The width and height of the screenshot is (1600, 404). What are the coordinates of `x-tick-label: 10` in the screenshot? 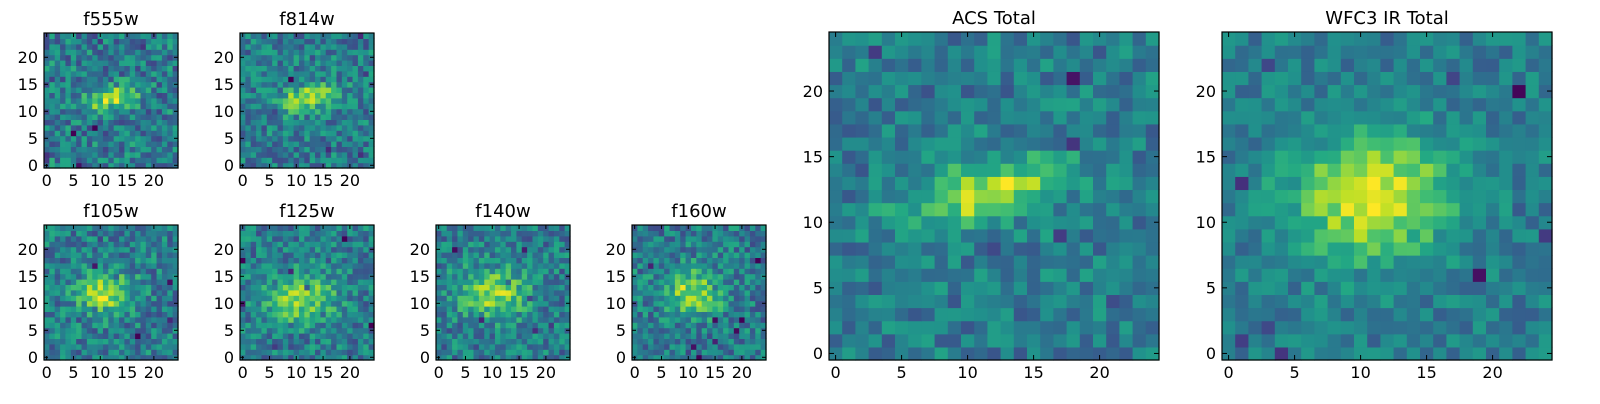 It's located at (296, 372).